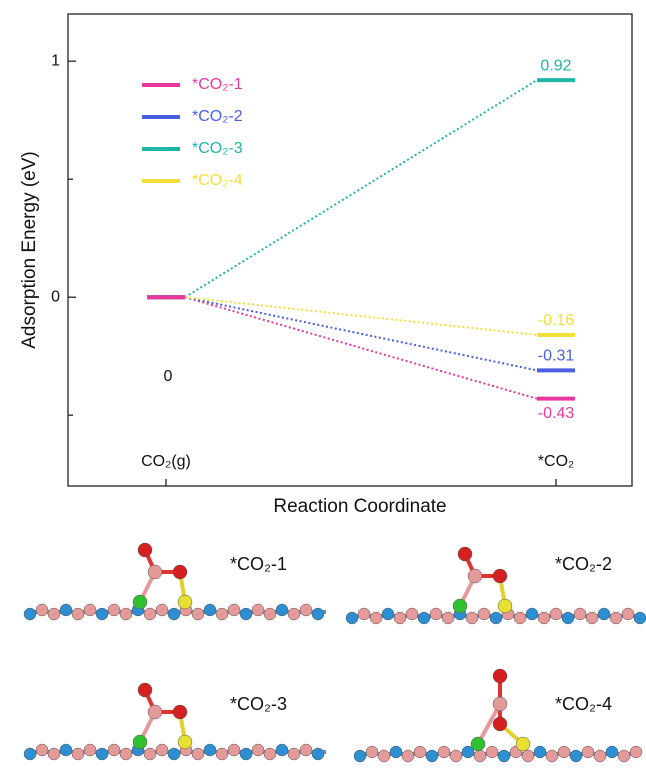 This screenshot has width=646, height=769. Describe the element at coordinates (556, 413) in the screenshot. I see `value-label: -0.43` at that location.